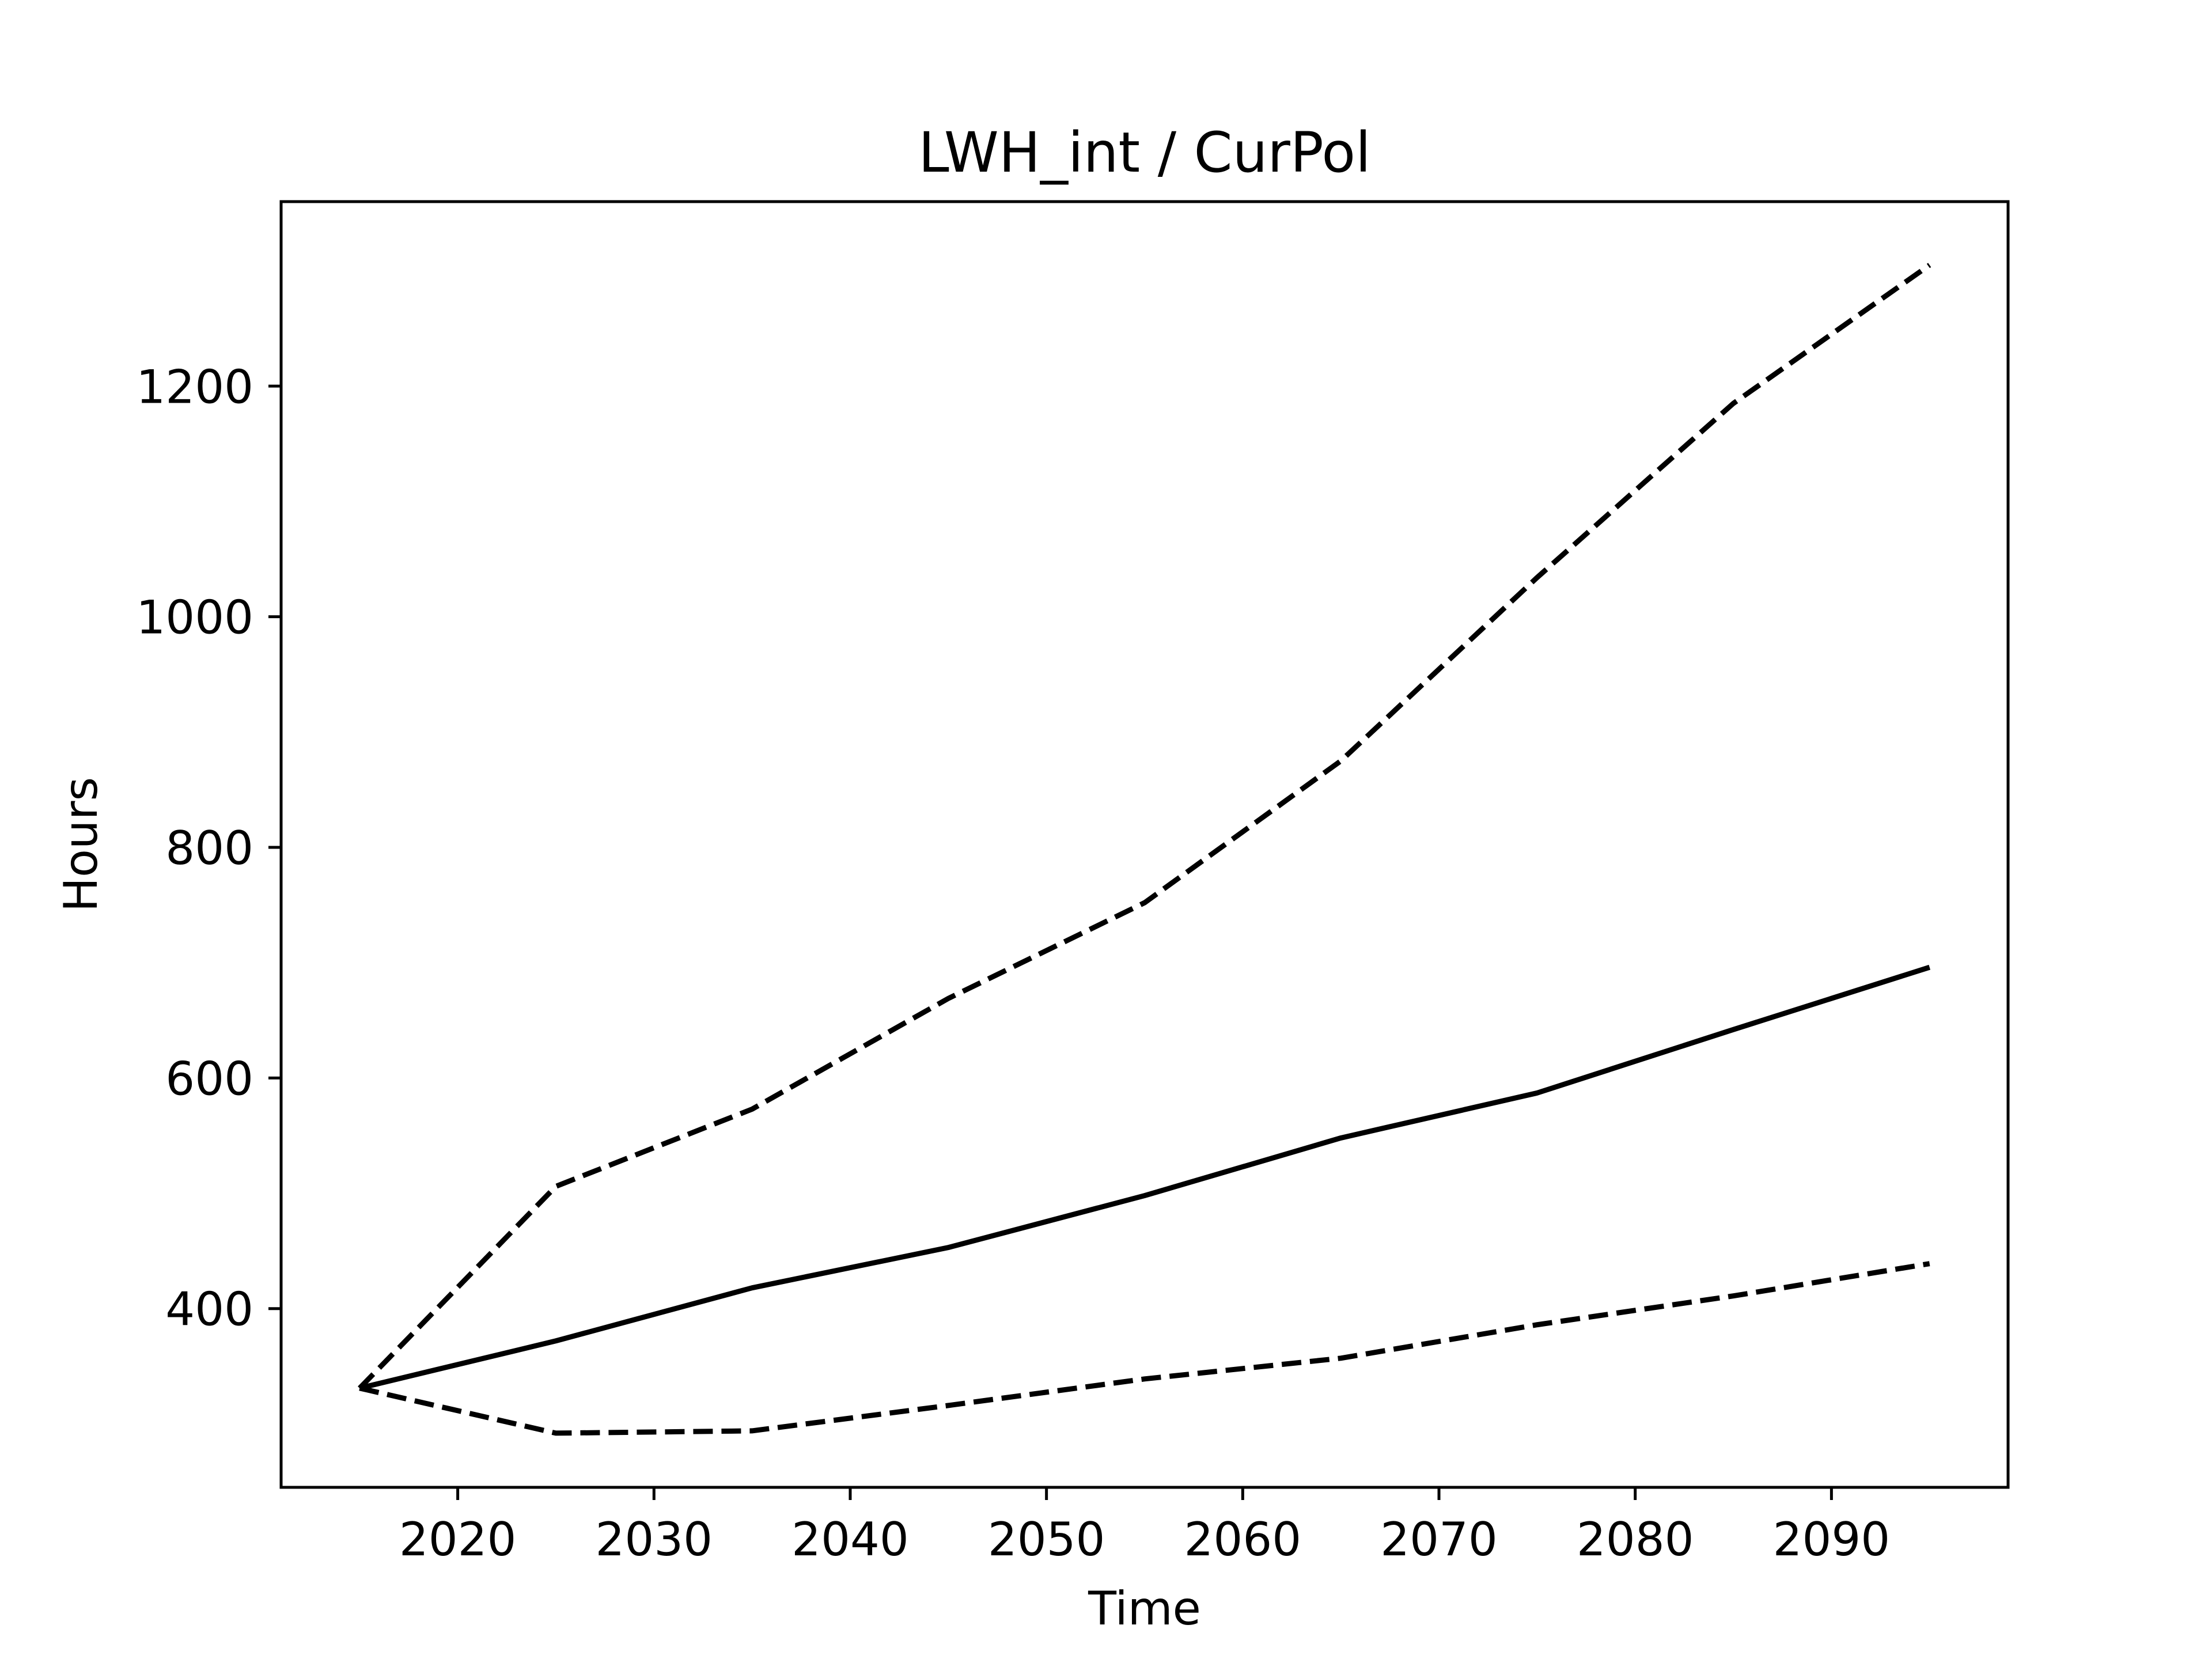  I want to click on y-tick-label: 800, so click(209, 848).